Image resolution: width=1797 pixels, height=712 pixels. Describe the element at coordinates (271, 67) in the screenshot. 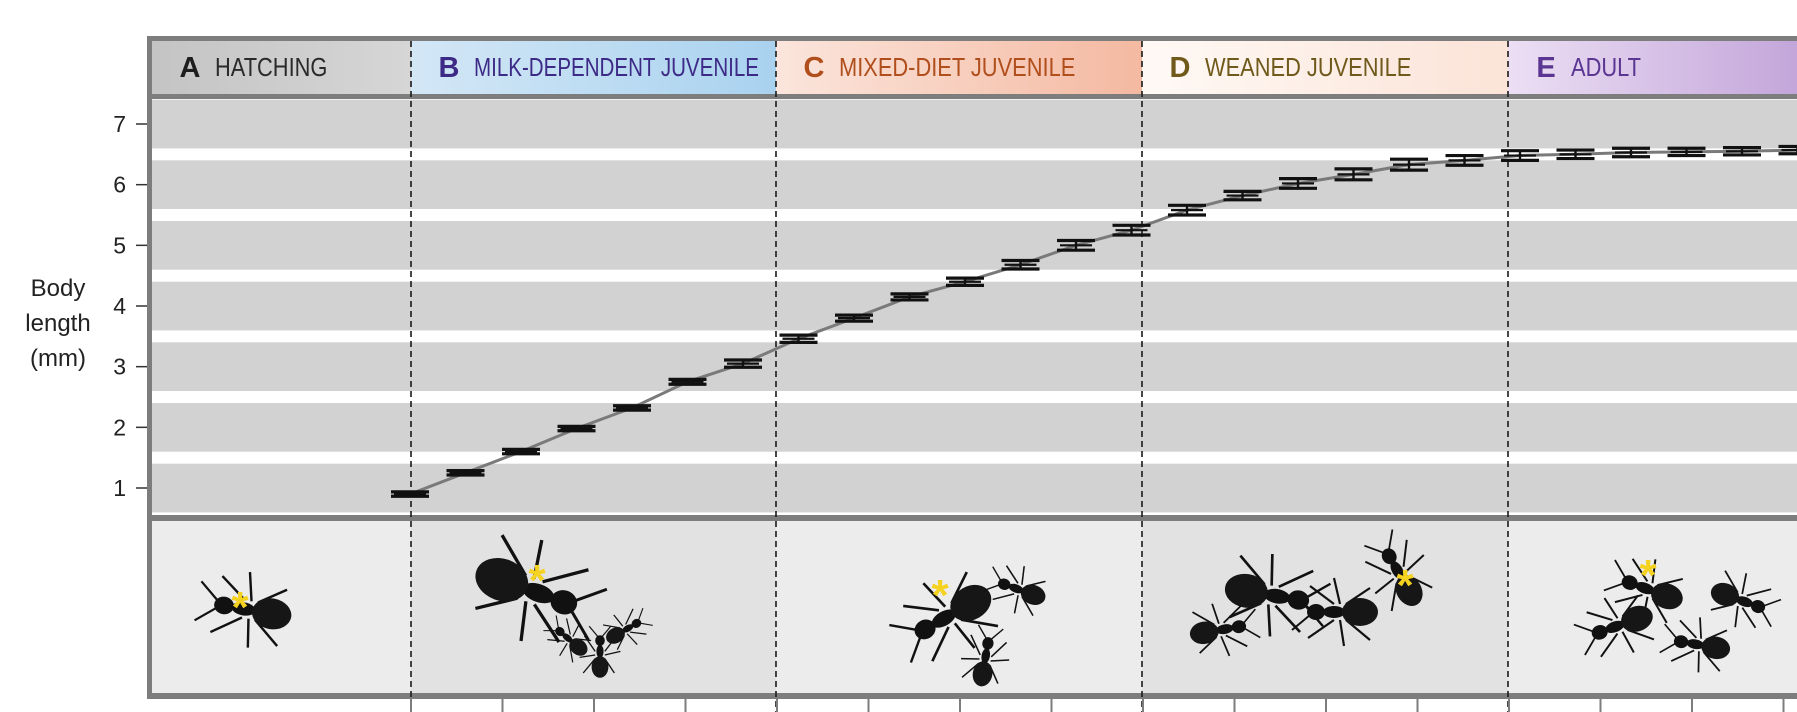

I see `stage-name: HATCHING` at that location.